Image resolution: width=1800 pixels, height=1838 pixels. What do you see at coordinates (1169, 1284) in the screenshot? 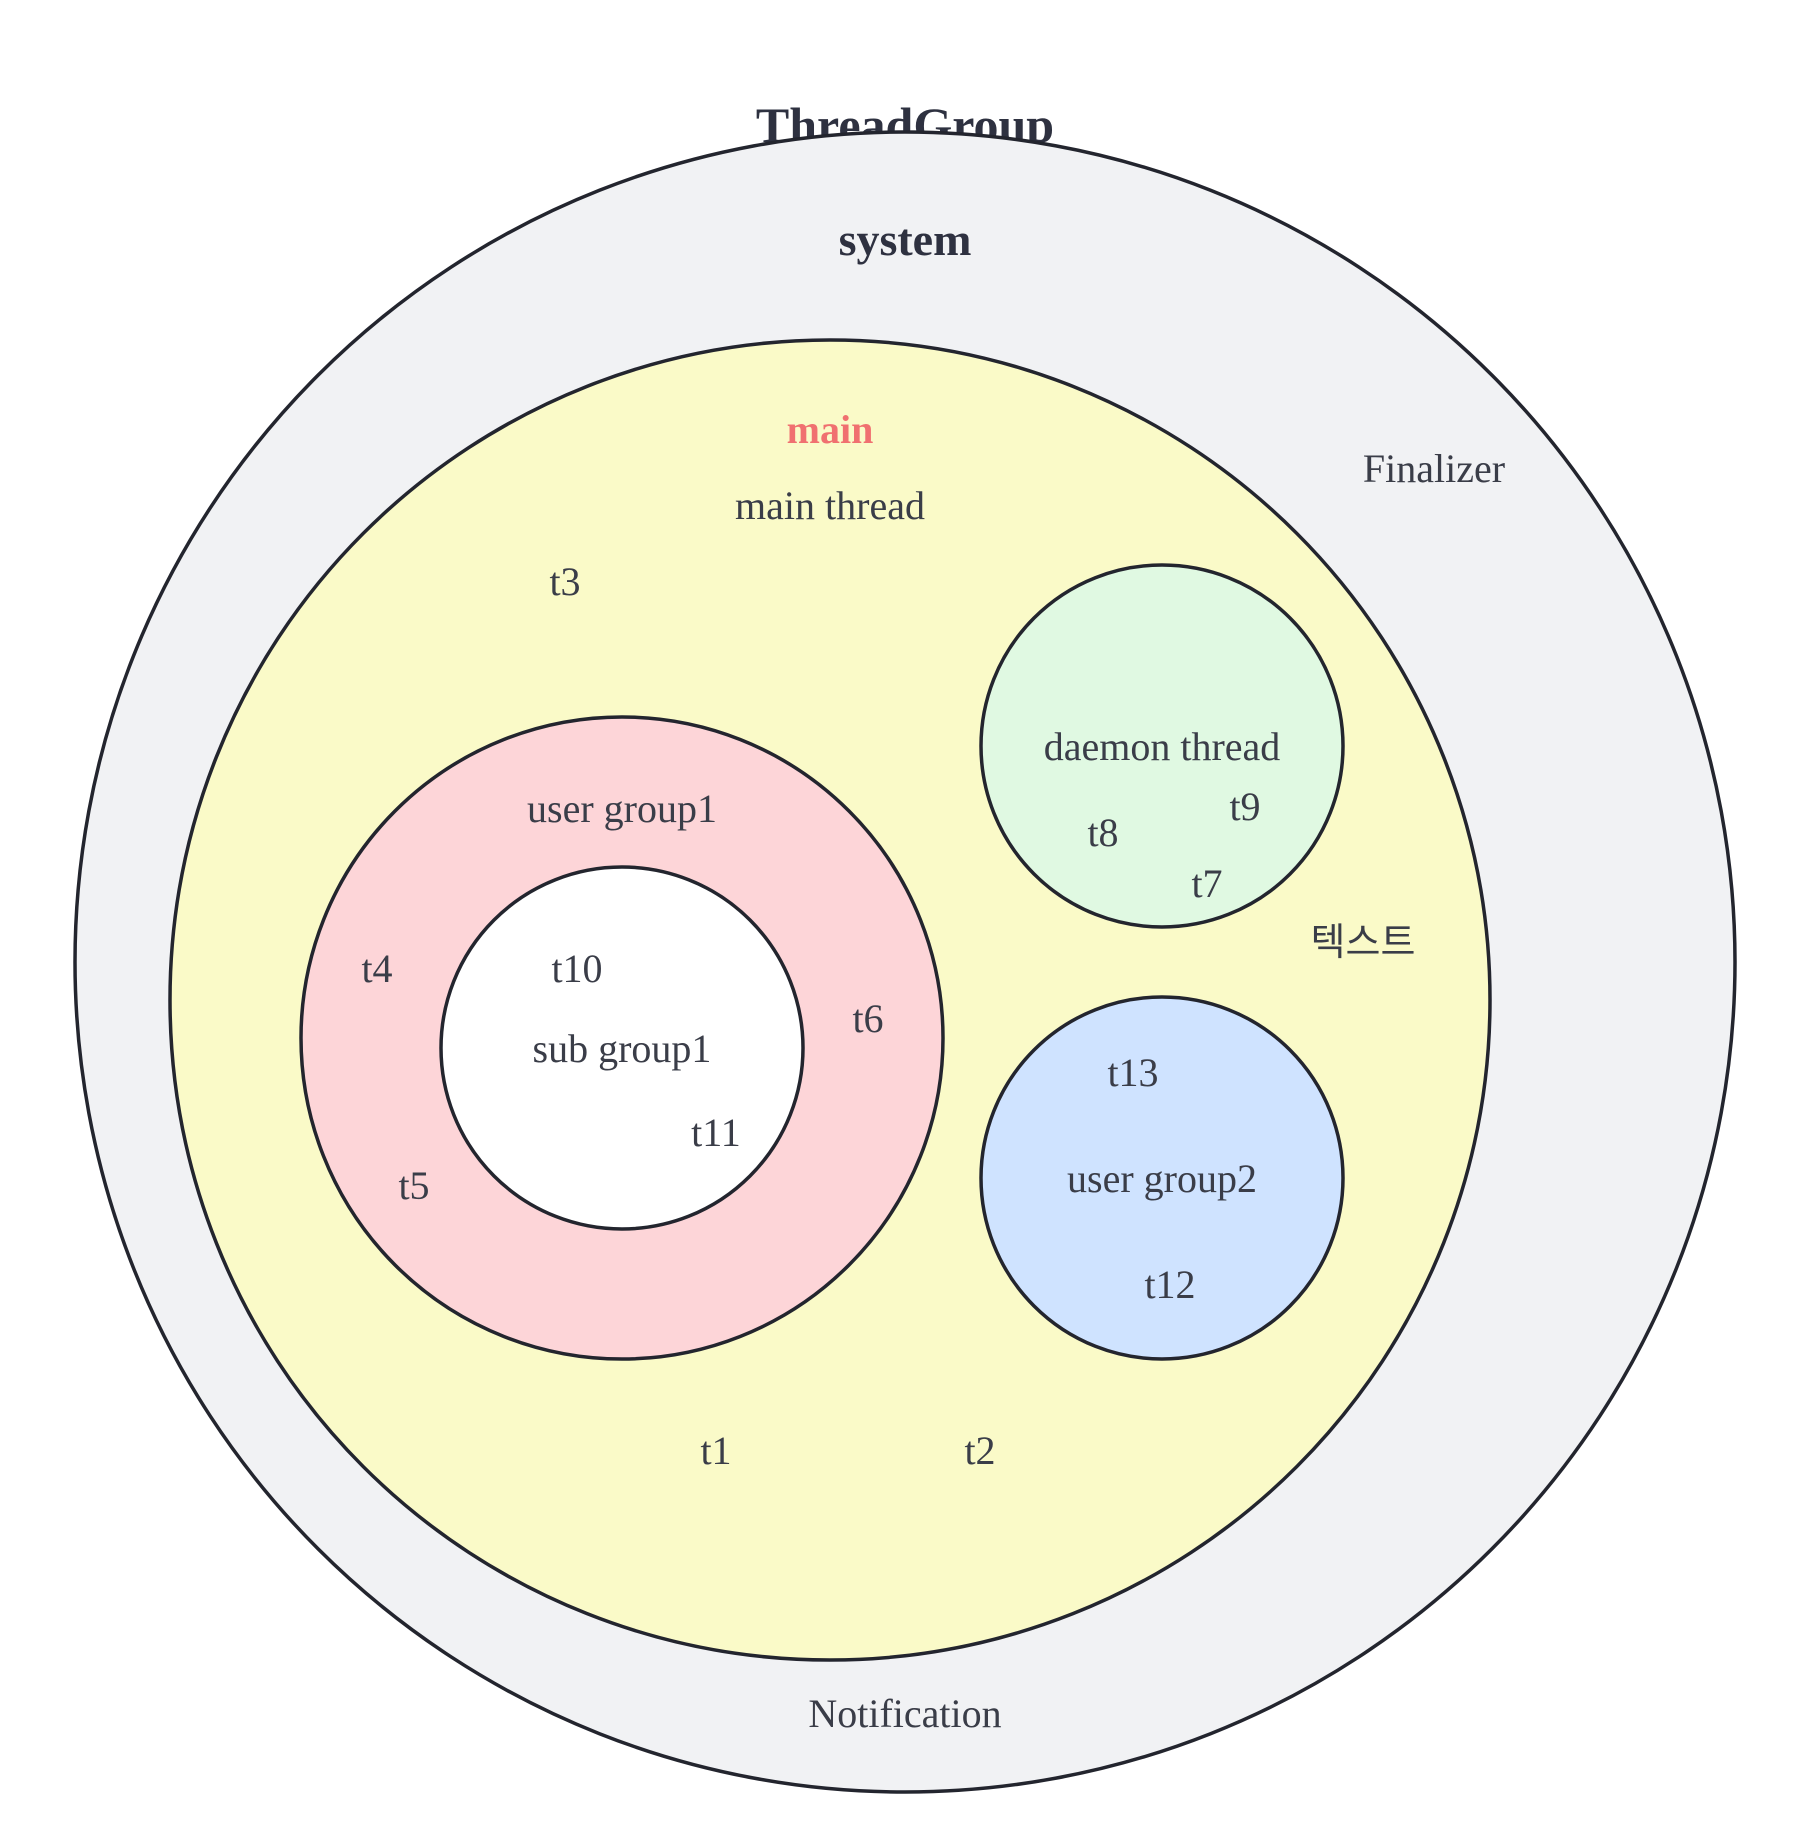
I see `thread-t12-label: t12` at bounding box center [1169, 1284].